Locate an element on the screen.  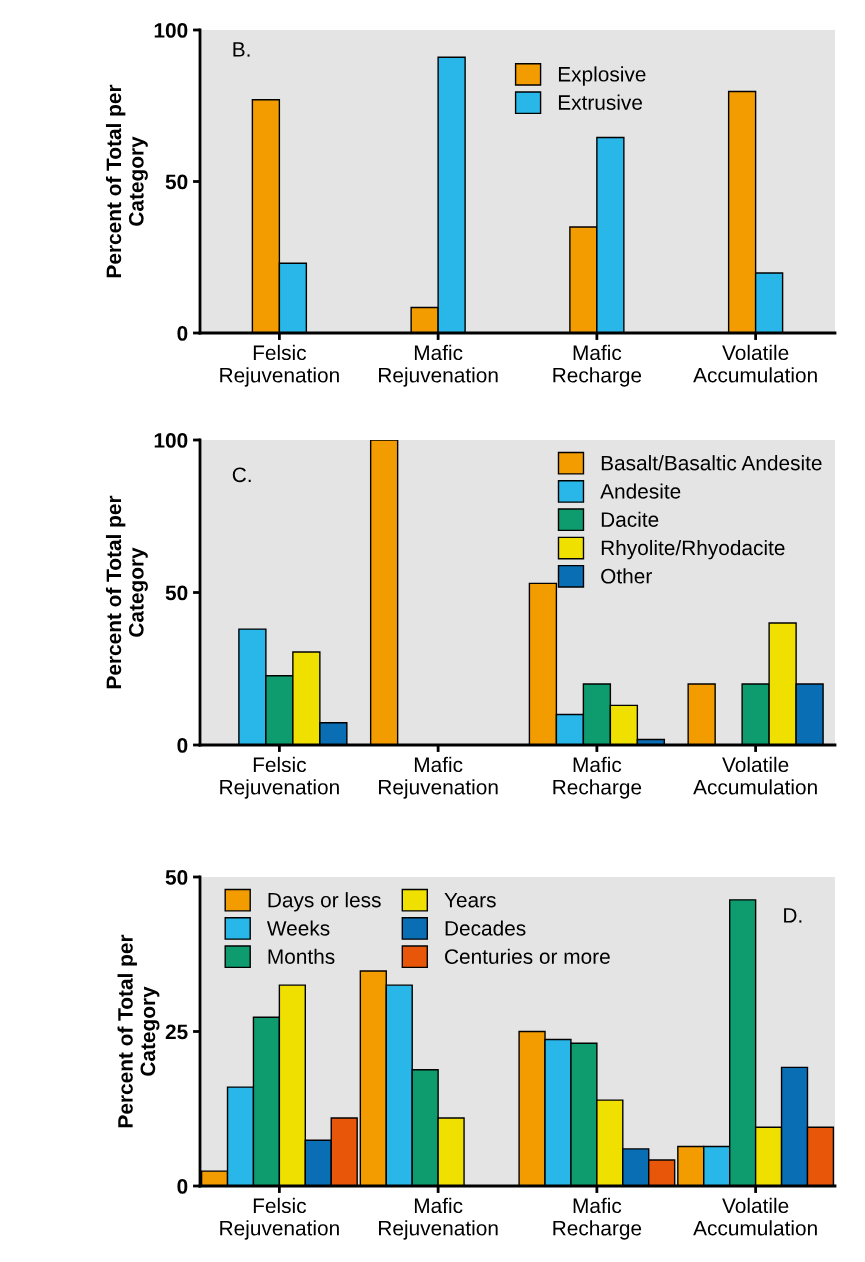
legend-label: Andesite is located at coordinates (640, 491).